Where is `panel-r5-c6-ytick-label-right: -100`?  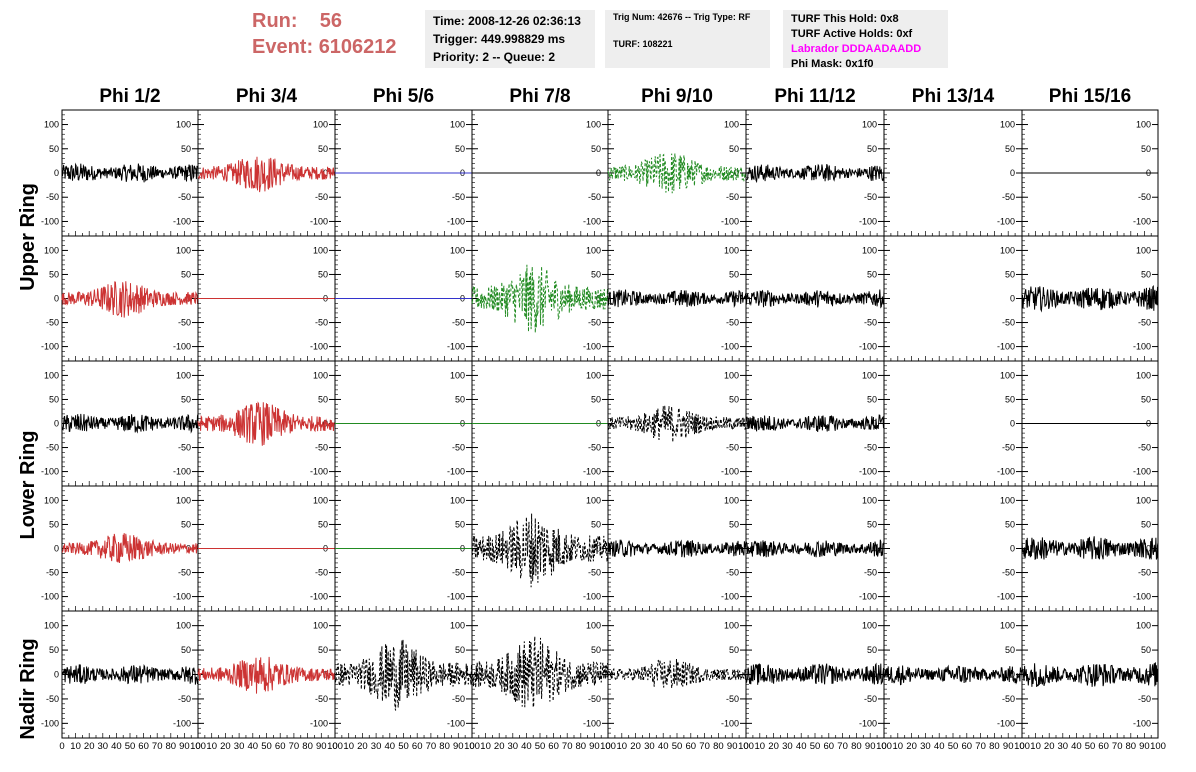 panel-r5-c6-ytick-label-right: -100 is located at coordinates (868, 723).